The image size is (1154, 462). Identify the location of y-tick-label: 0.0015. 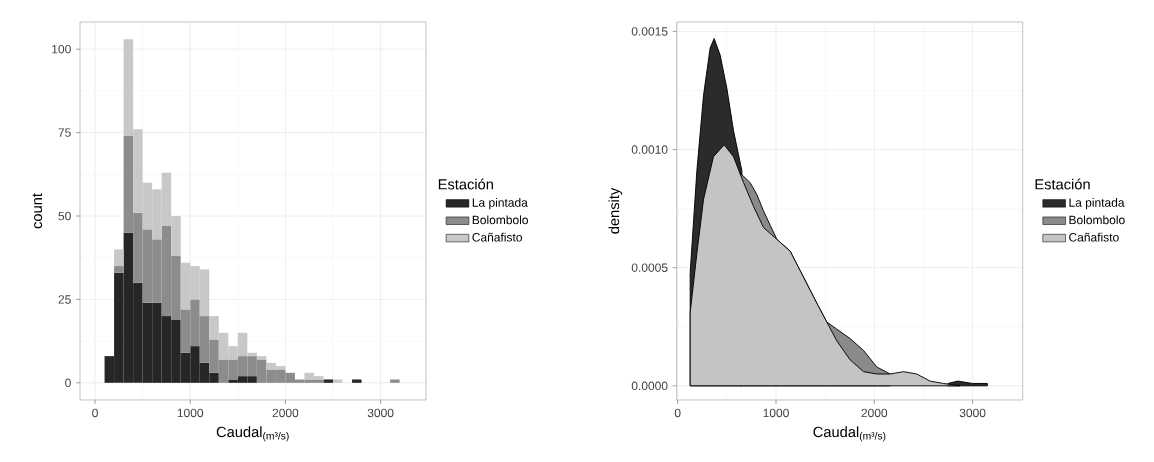
(649, 31).